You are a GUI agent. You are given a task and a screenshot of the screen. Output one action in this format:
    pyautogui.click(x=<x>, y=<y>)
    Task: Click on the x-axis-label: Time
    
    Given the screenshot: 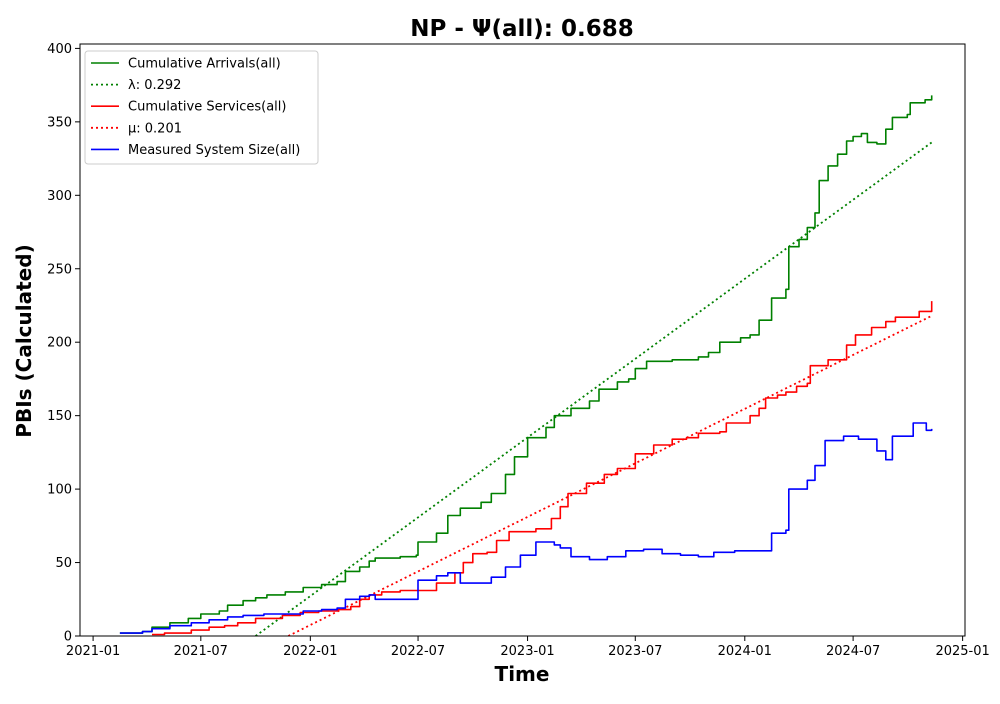 What is the action you would take?
    pyautogui.click(x=522, y=674)
    